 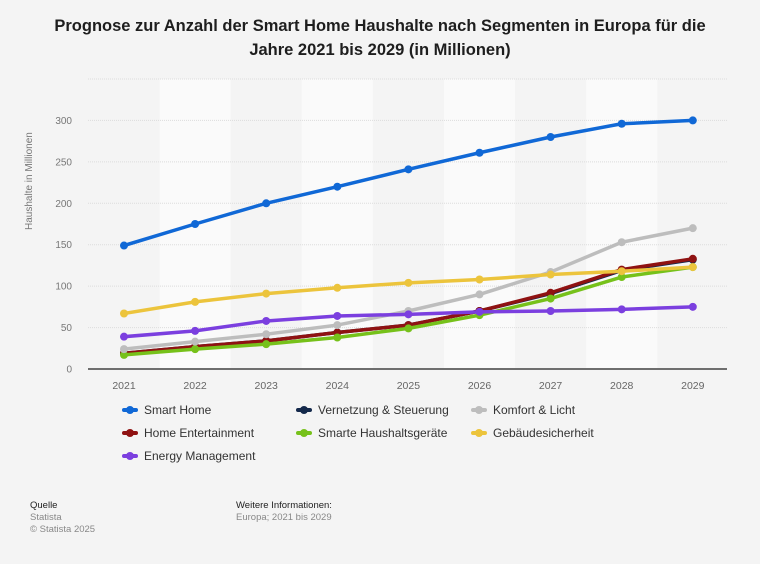 What do you see at coordinates (195, 386) in the screenshot?
I see `x-tick-label: 2022` at bounding box center [195, 386].